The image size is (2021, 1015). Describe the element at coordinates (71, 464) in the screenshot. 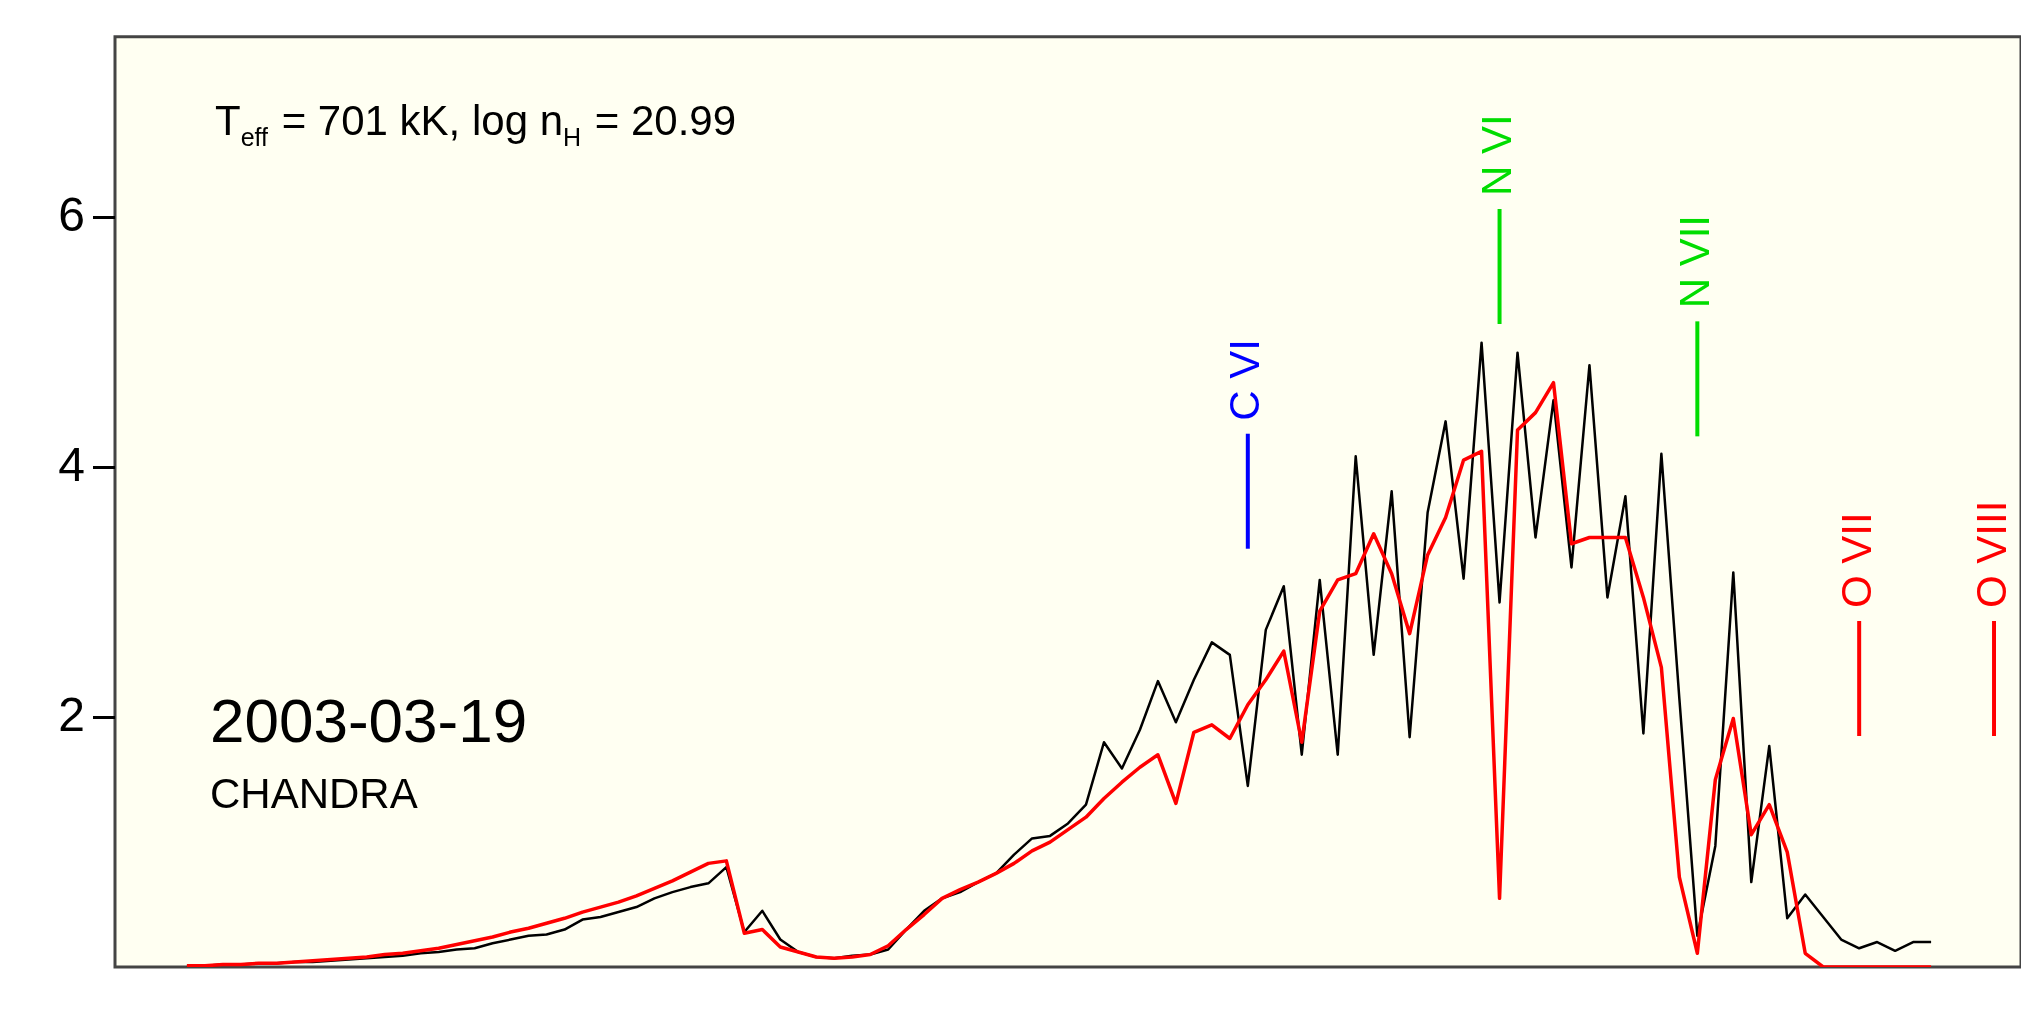

I see `y-tick-label: 4` at that location.